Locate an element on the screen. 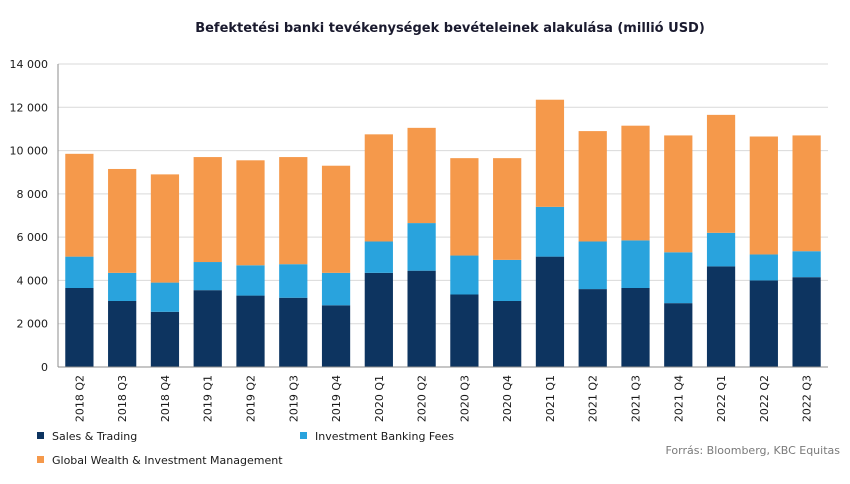  legend-label: Global Wealth & Investment Management is located at coordinates (167, 460).